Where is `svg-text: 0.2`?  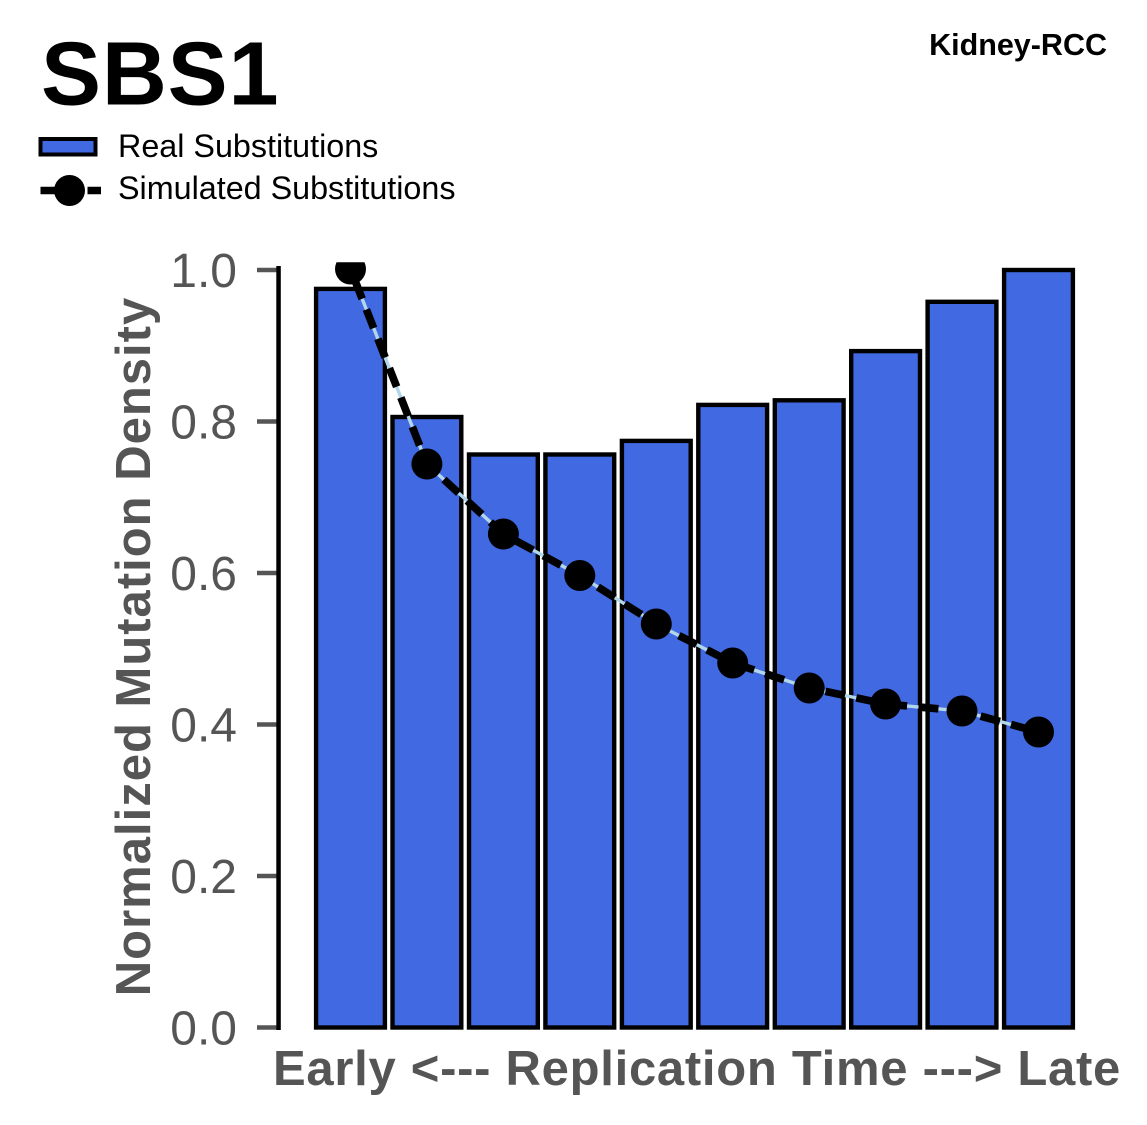 svg-text: 0.2 is located at coordinates (203, 877).